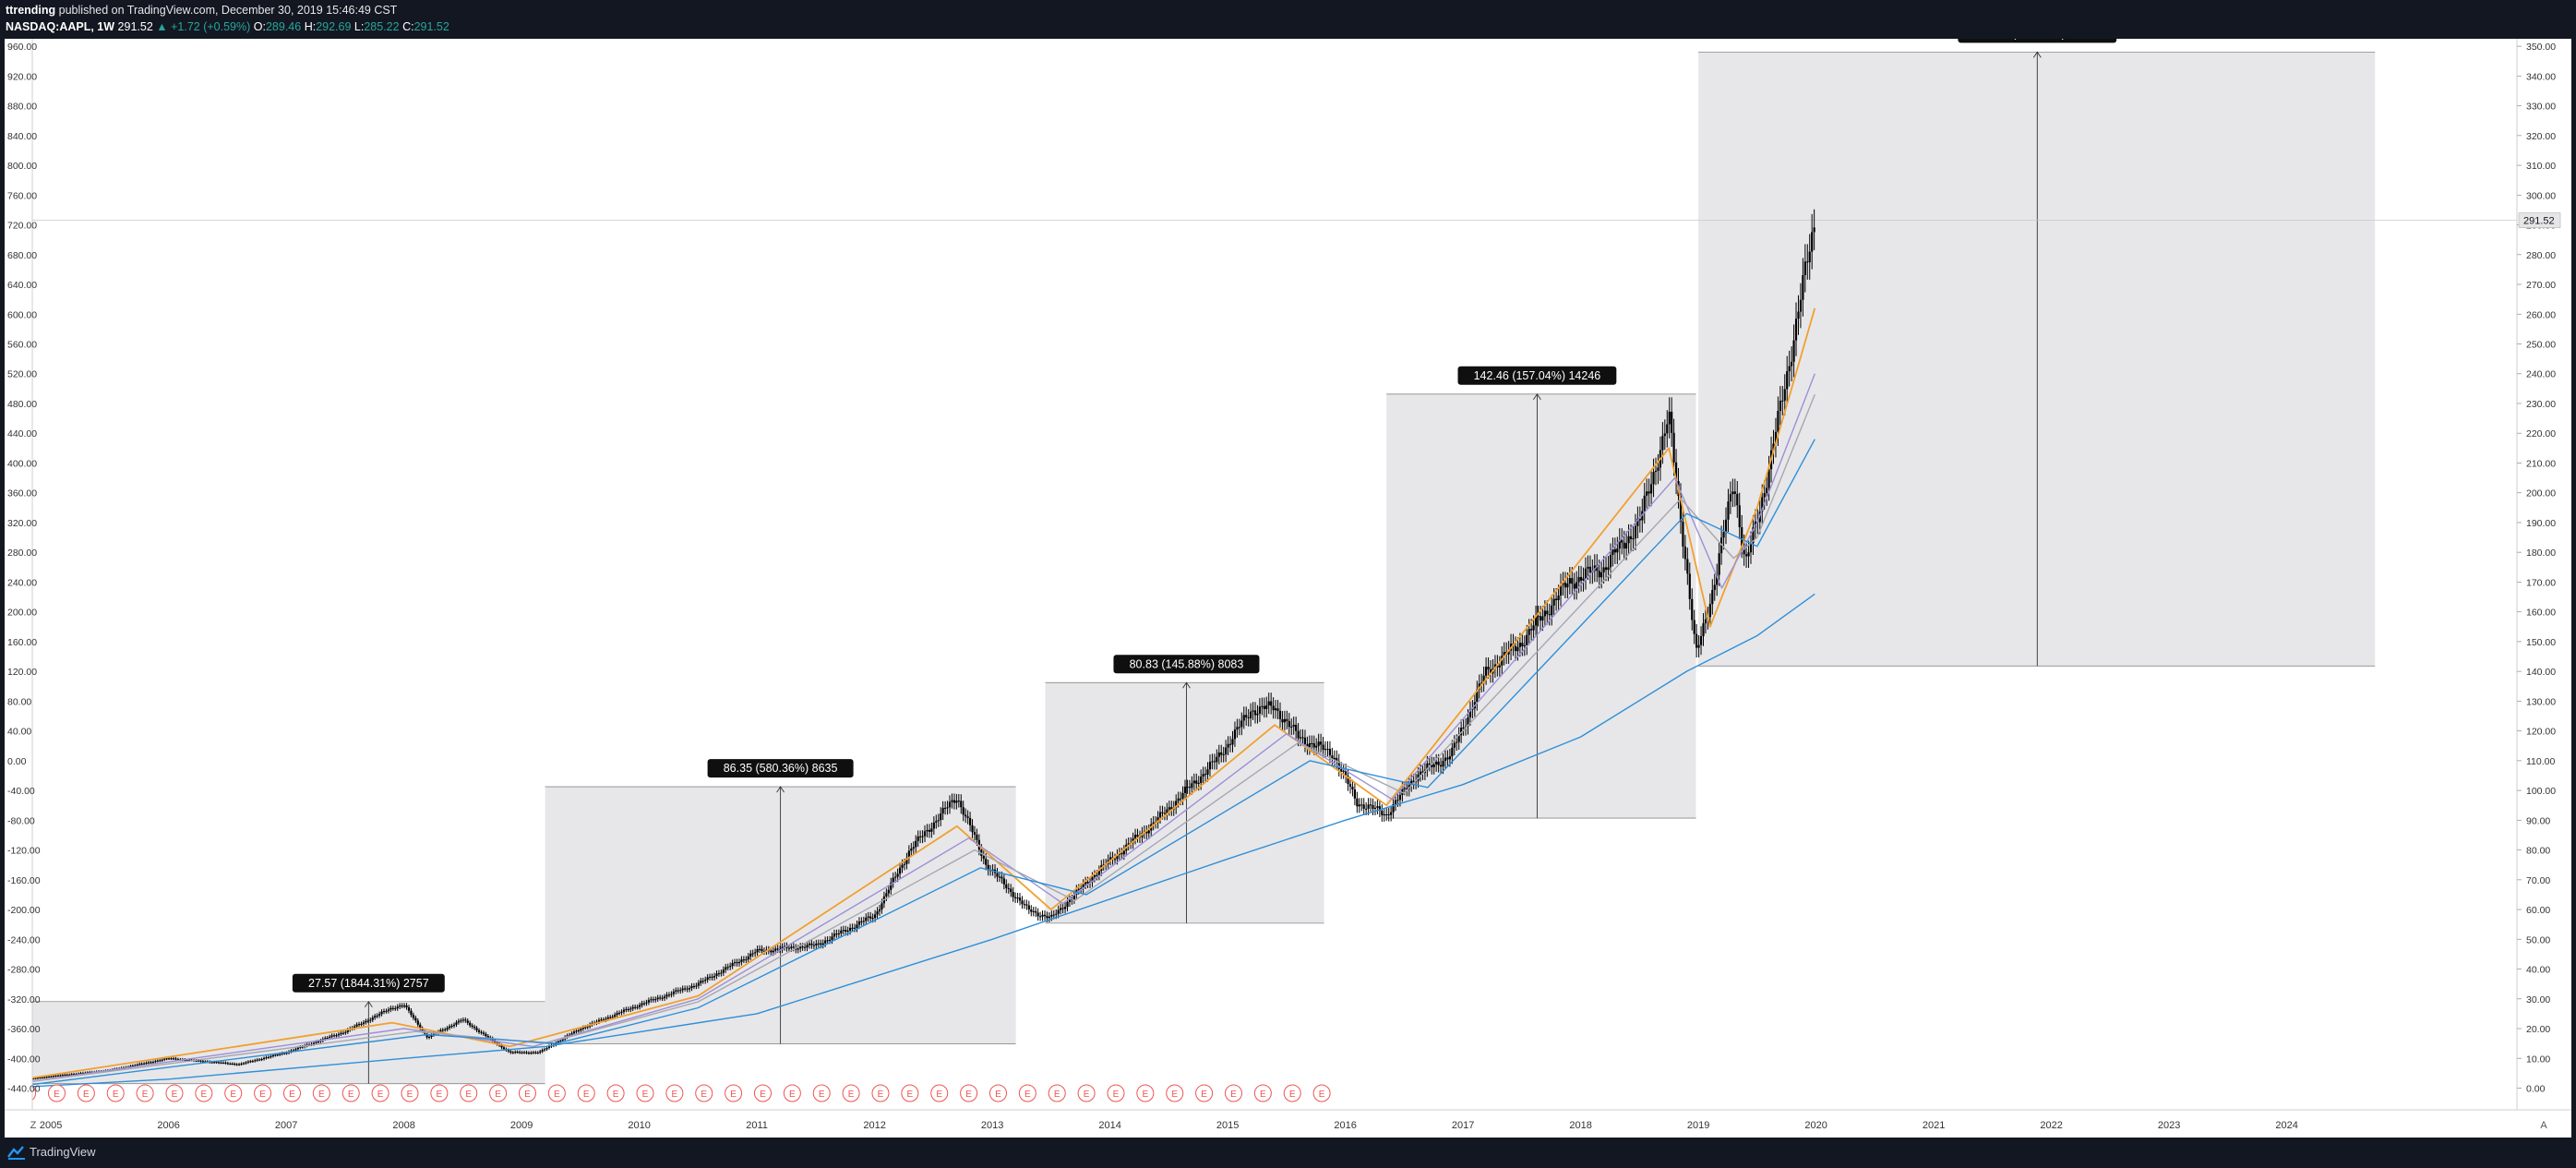  Describe the element at coordinates (2541, 464) in the screenshot. I see `right-tick-label: 210.00` at that location.